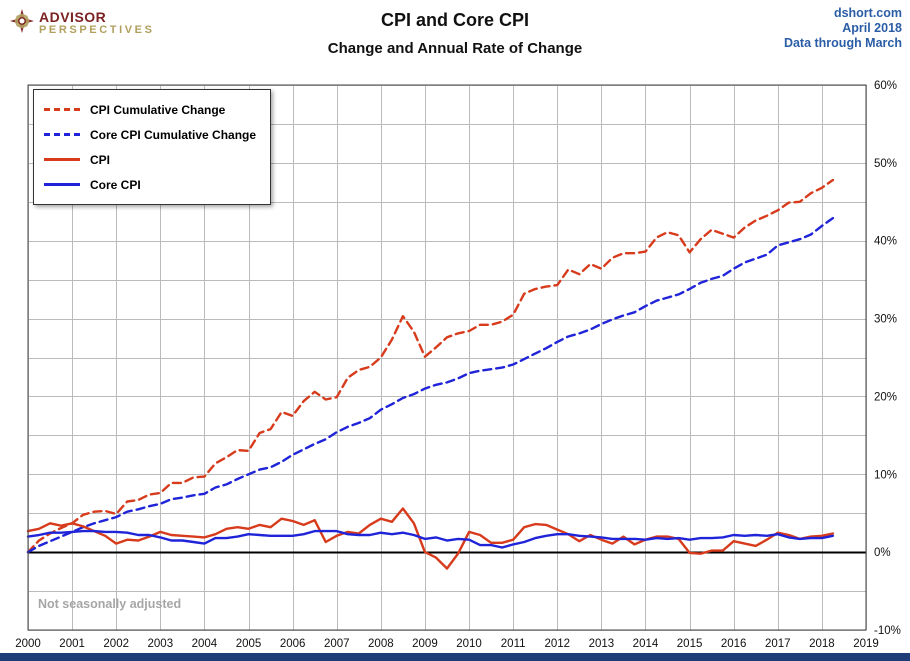 Image resolution: width=910 pixels, height=661 pixels. Describe the element at coordinates (150, 184) in the screenshot. I see `legend-item-core-cpi: Core CPI` at that location.